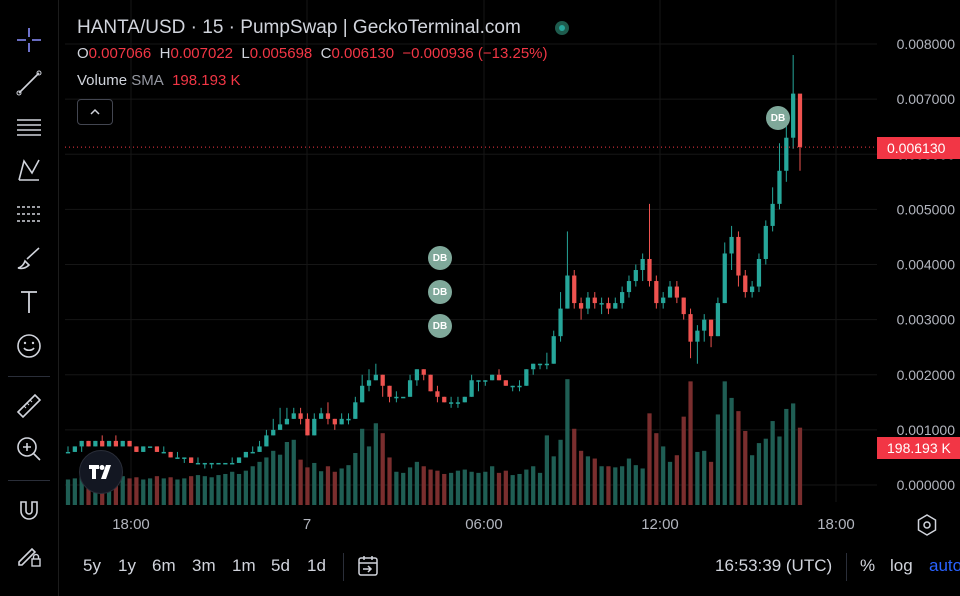 This screenshot has width=960, height=596. I want to click on low-label: L, so click(245, 53).